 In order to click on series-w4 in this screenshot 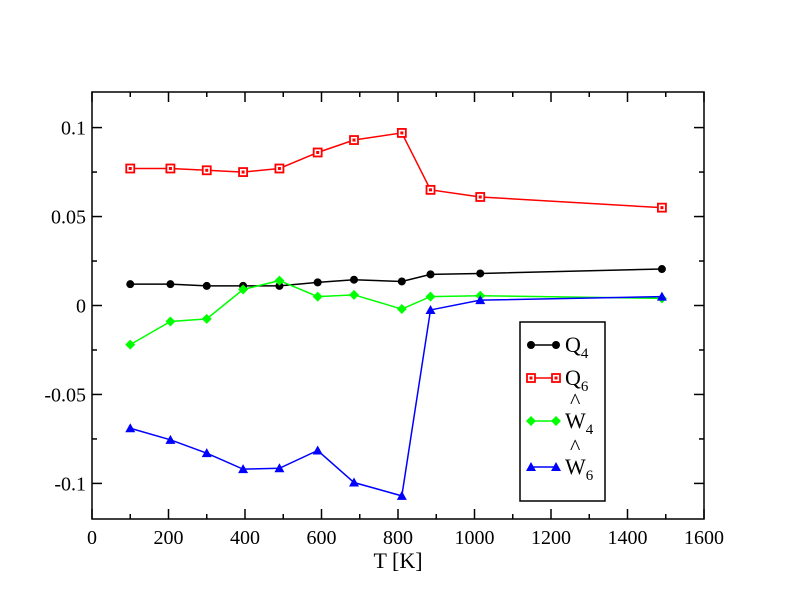, I will do `click(396, 312)`.